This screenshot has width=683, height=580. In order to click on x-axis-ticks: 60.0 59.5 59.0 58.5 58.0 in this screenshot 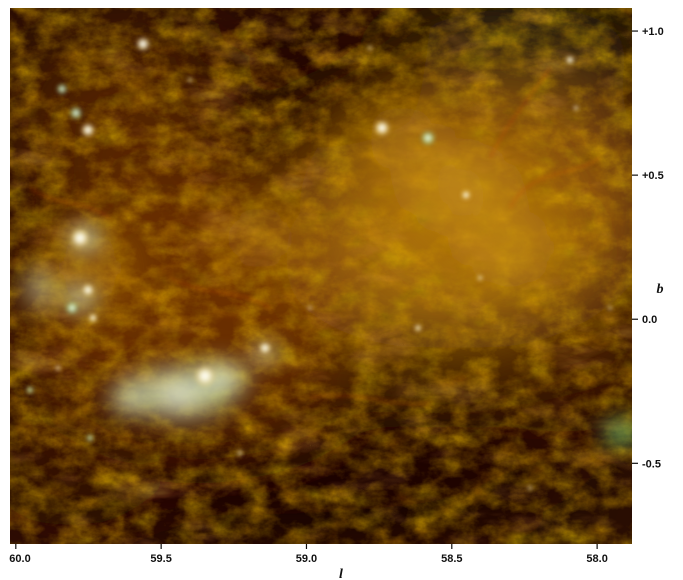, I will do `click(308, 554)`.